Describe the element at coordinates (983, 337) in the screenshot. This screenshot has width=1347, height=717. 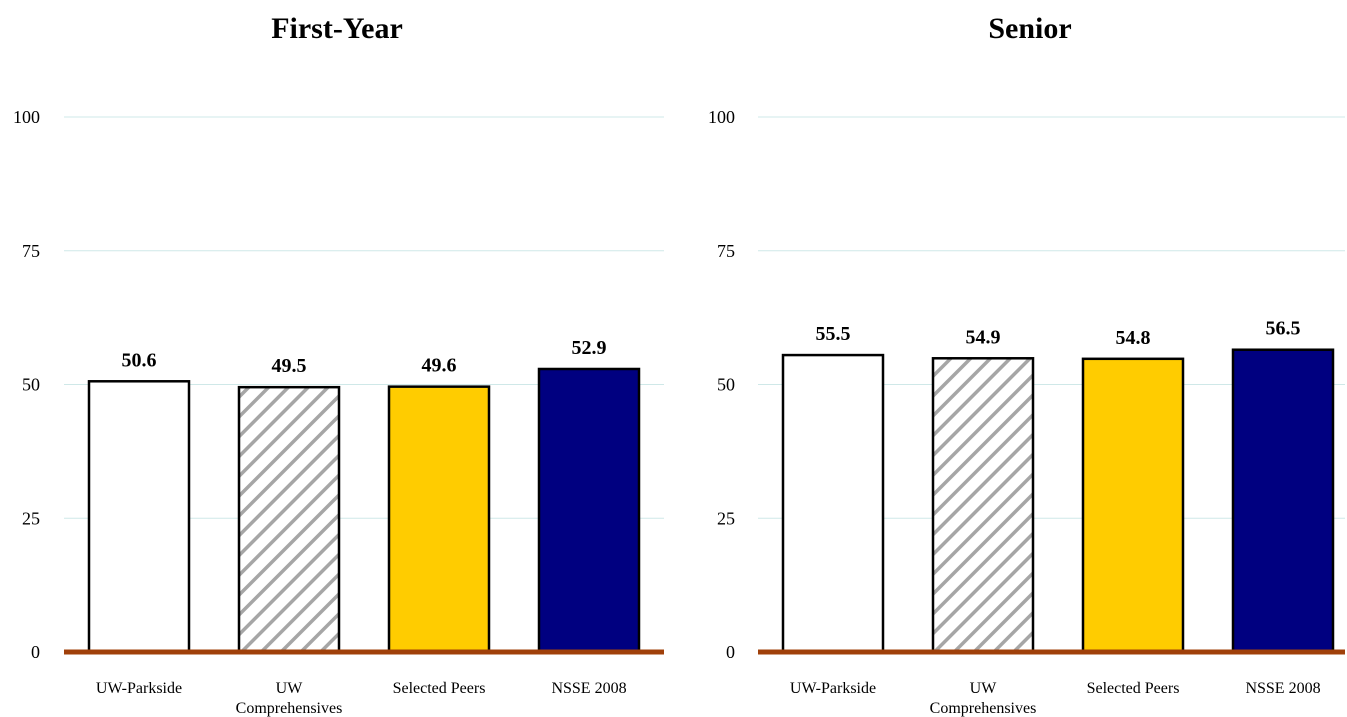
I see `data-label: 54.9` at that location.